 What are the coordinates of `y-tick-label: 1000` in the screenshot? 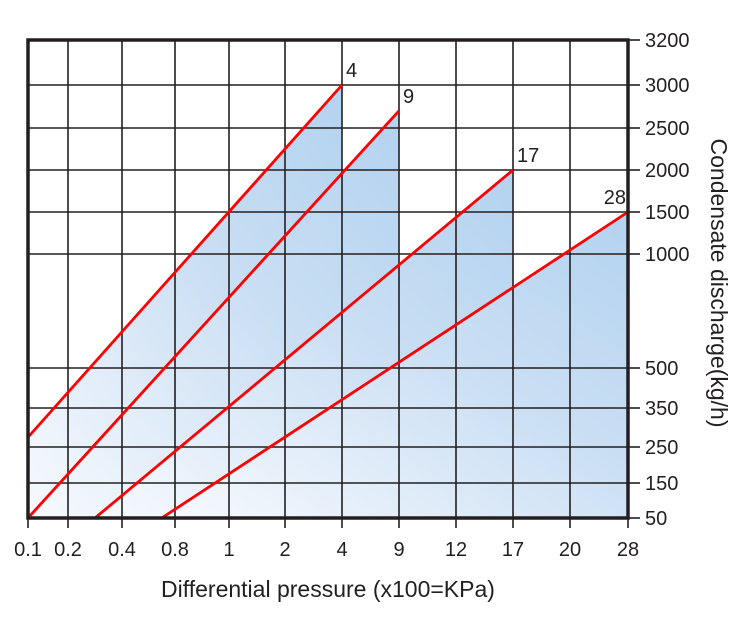 It's located at (667, 255).